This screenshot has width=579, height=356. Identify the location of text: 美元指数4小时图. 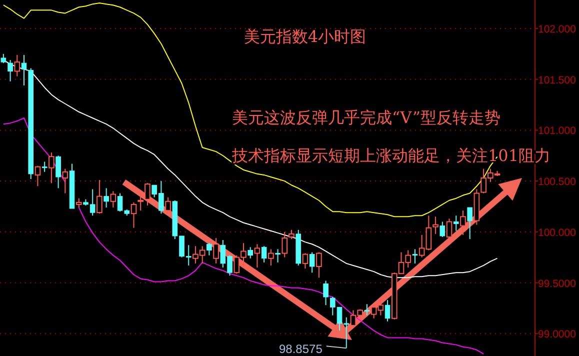
(305, 36).